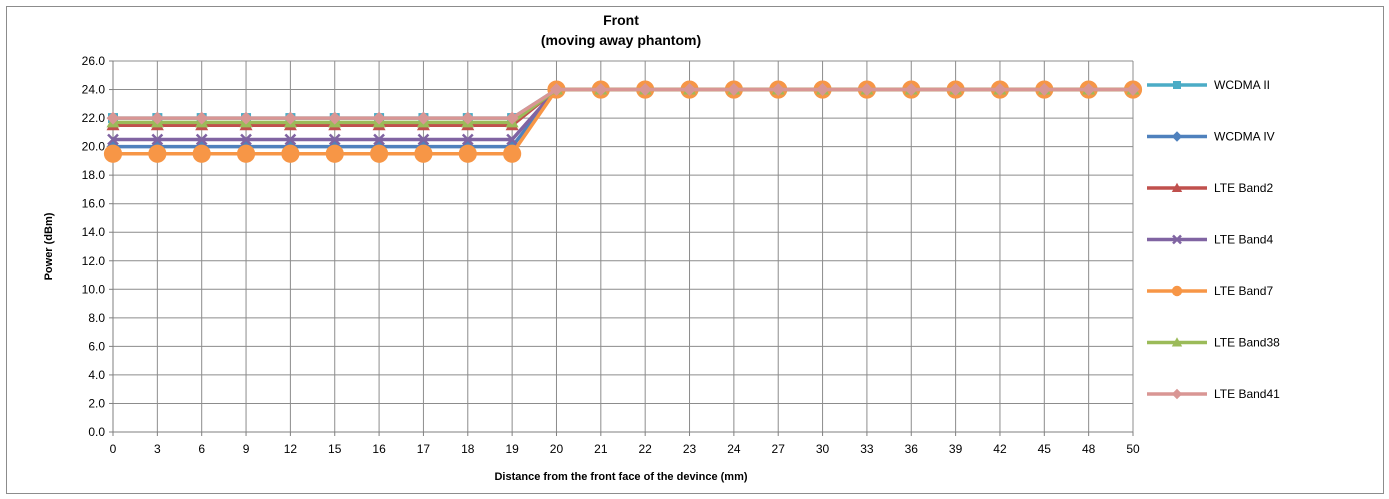  I want to click on legend-marker-lte-band7, so click(1177, 291).